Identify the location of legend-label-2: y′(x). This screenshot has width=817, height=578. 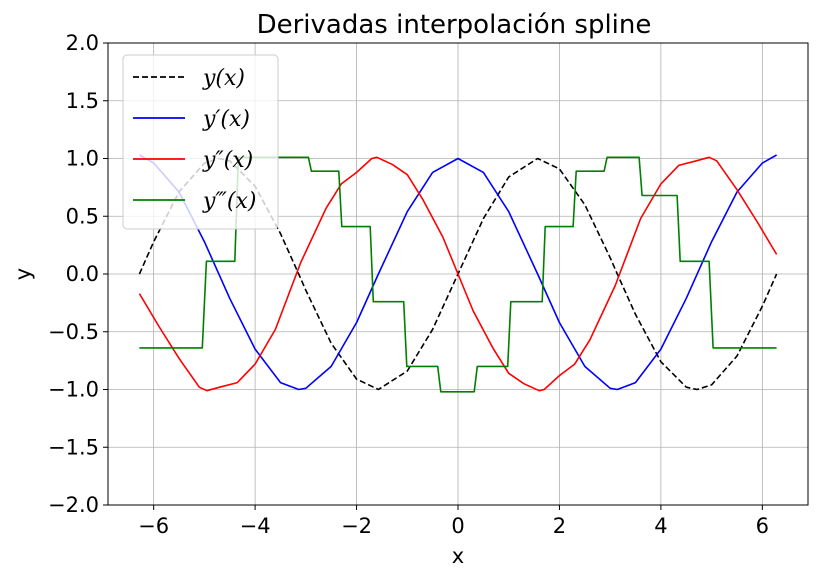
(226, 119).